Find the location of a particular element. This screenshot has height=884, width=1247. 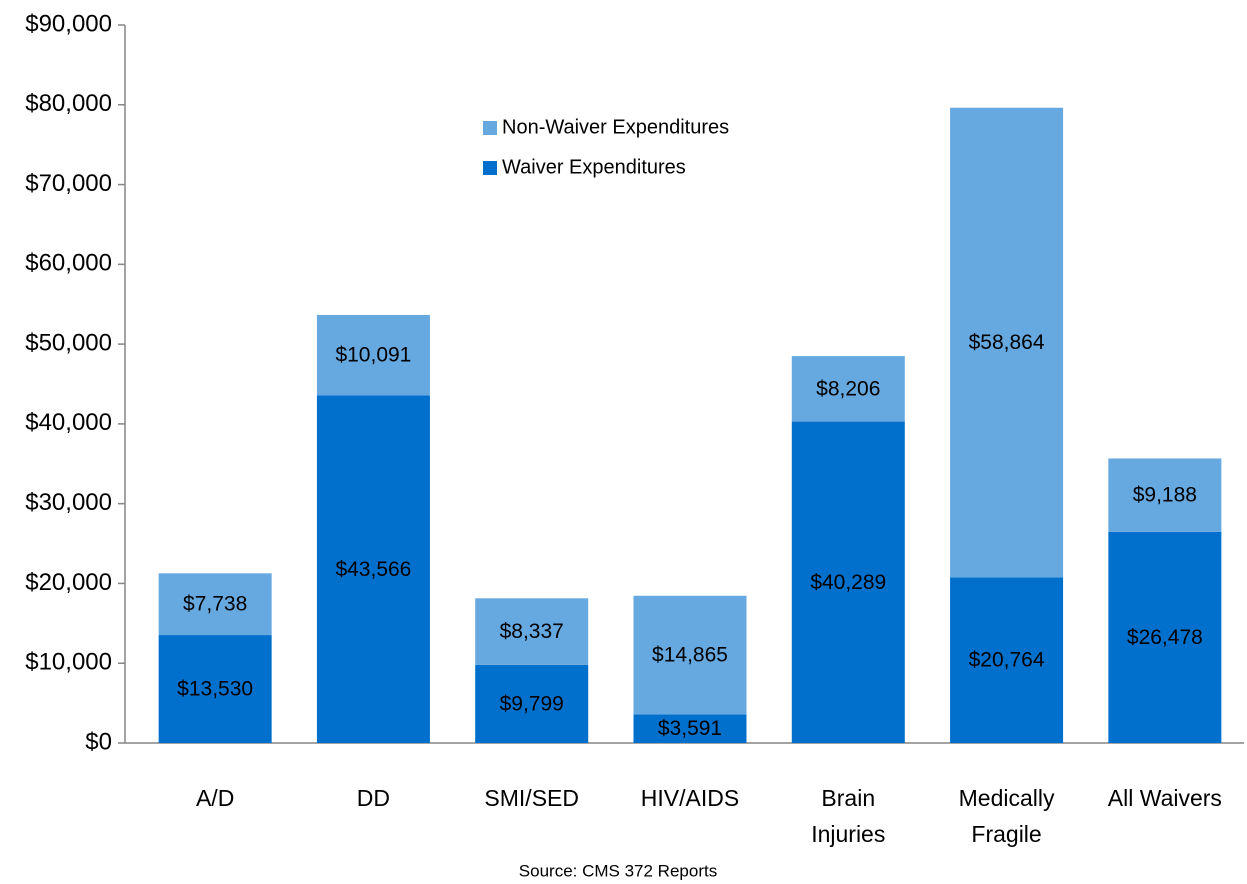

value-label: $8,206 is located at coordinates (848, 388).